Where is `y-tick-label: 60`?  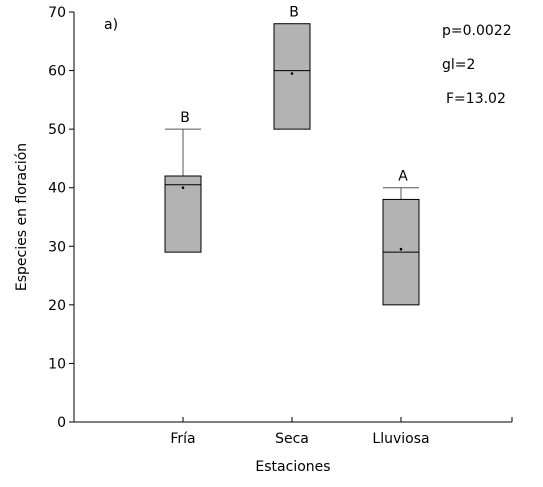
y-tick-label: 60 is located at coordinates (57, 72).